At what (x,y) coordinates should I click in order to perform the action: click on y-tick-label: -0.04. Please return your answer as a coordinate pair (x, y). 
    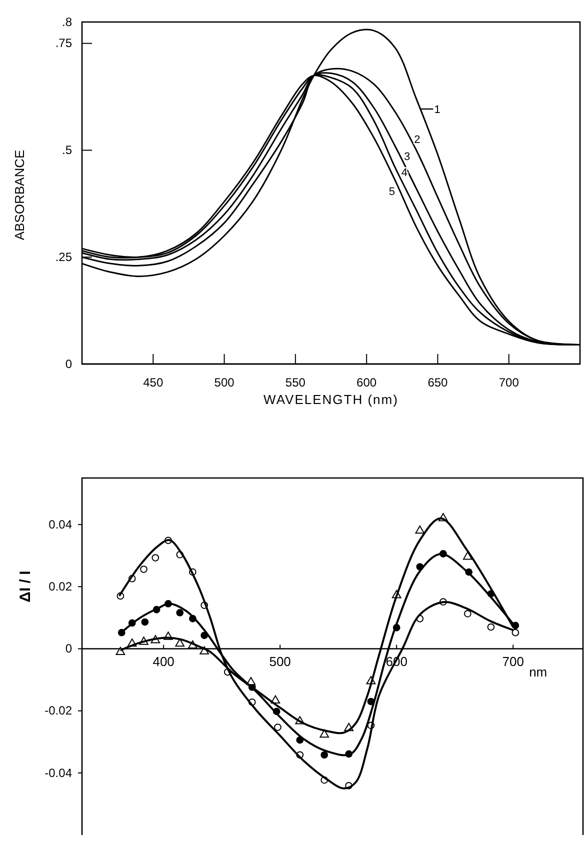
    Looking at the image, I should click on (58, 773).